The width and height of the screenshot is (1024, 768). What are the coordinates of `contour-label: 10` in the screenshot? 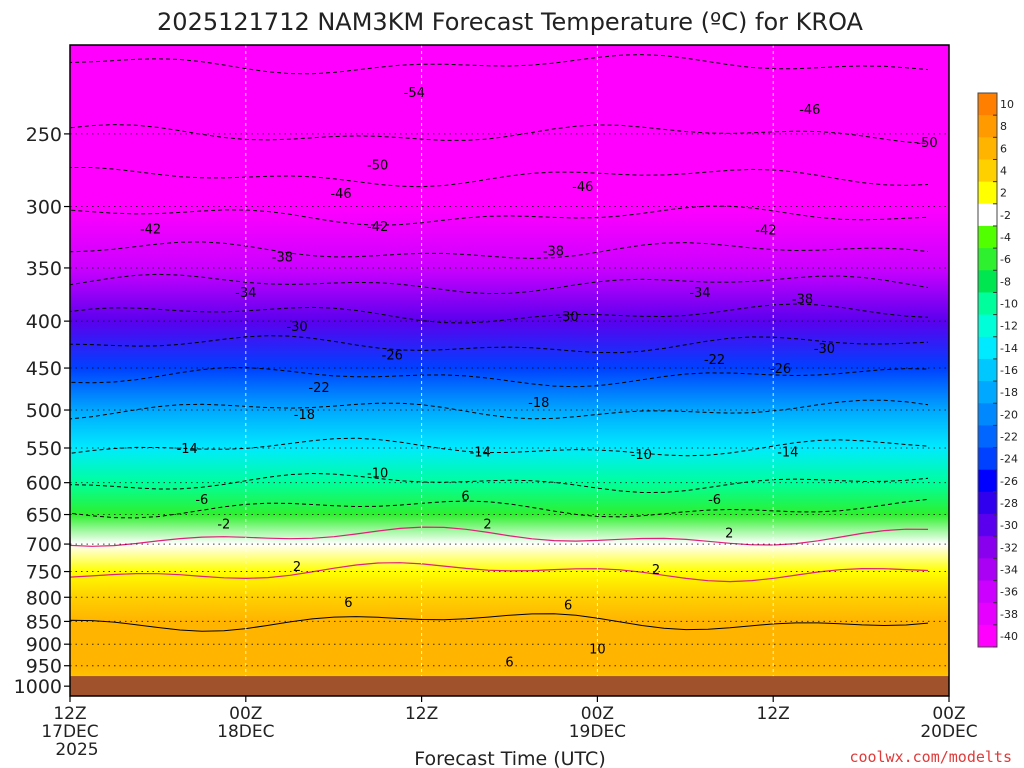 It's located at (597, 650).